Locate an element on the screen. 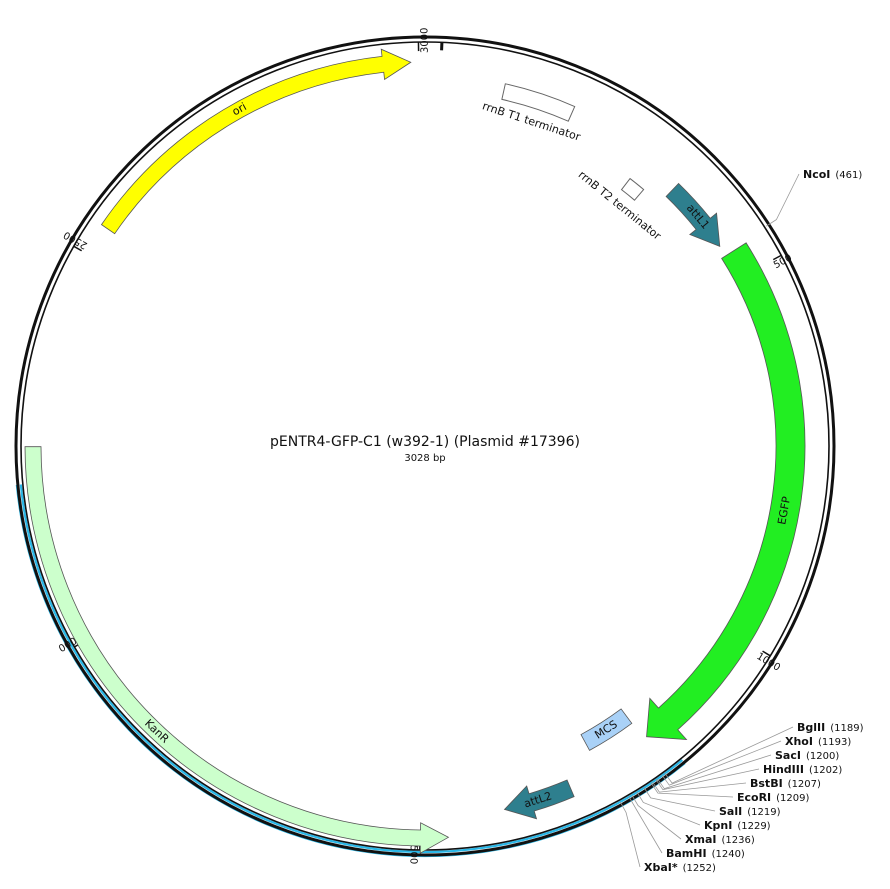 This screenshot has height=889, width=890. feature-rrnb-t2 is located at coordinates (632, 189).